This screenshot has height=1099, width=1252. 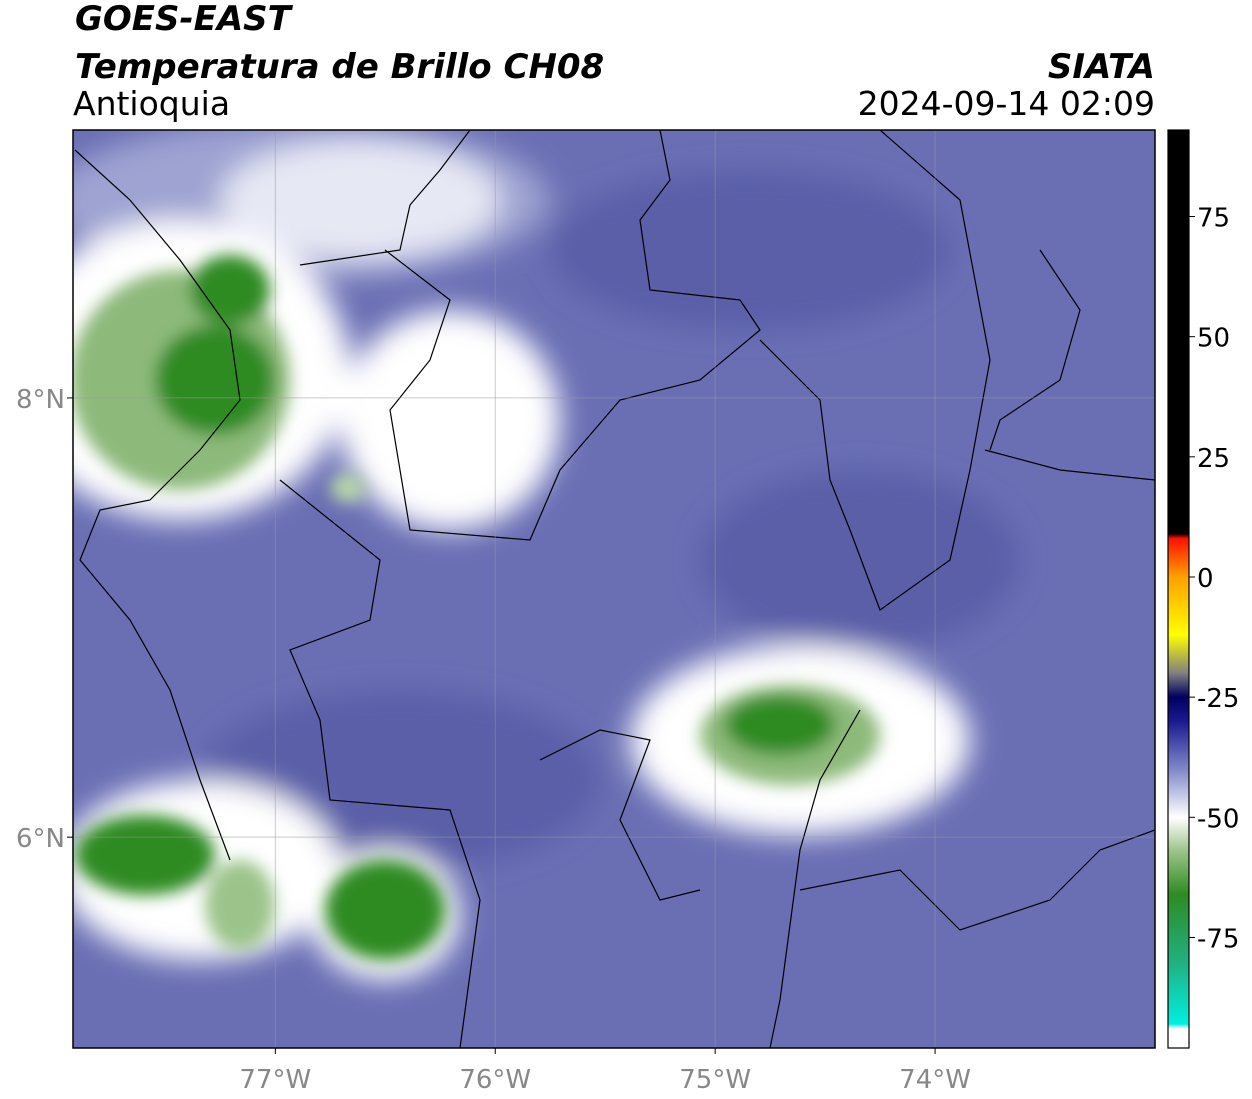 What do you see at coordinates (40, 839) in the screenshot?
I see `y-tick-label: 6°N` at bounding box center [40, 839].